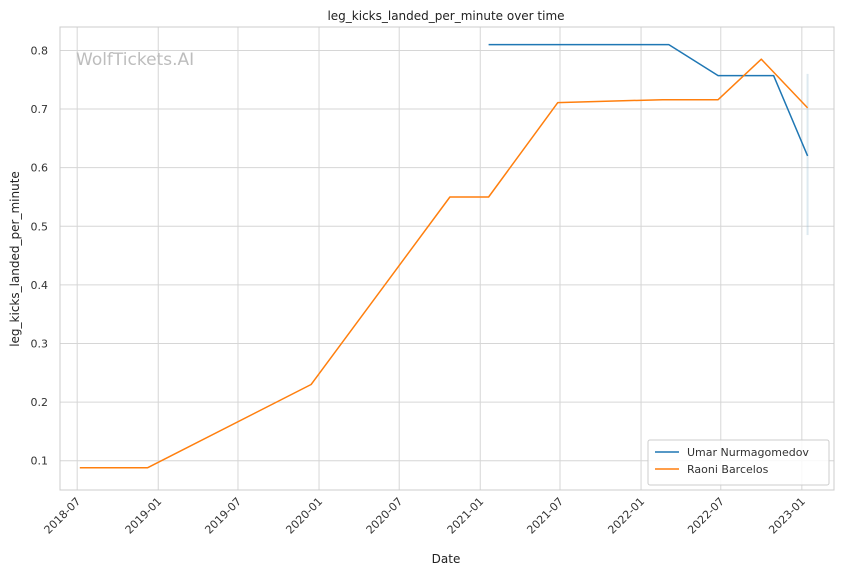  What do you see at coordinates (63, 516) in the screenshot?
I see `x-tick-label: 2018-07` at bounding box center [63, 516].